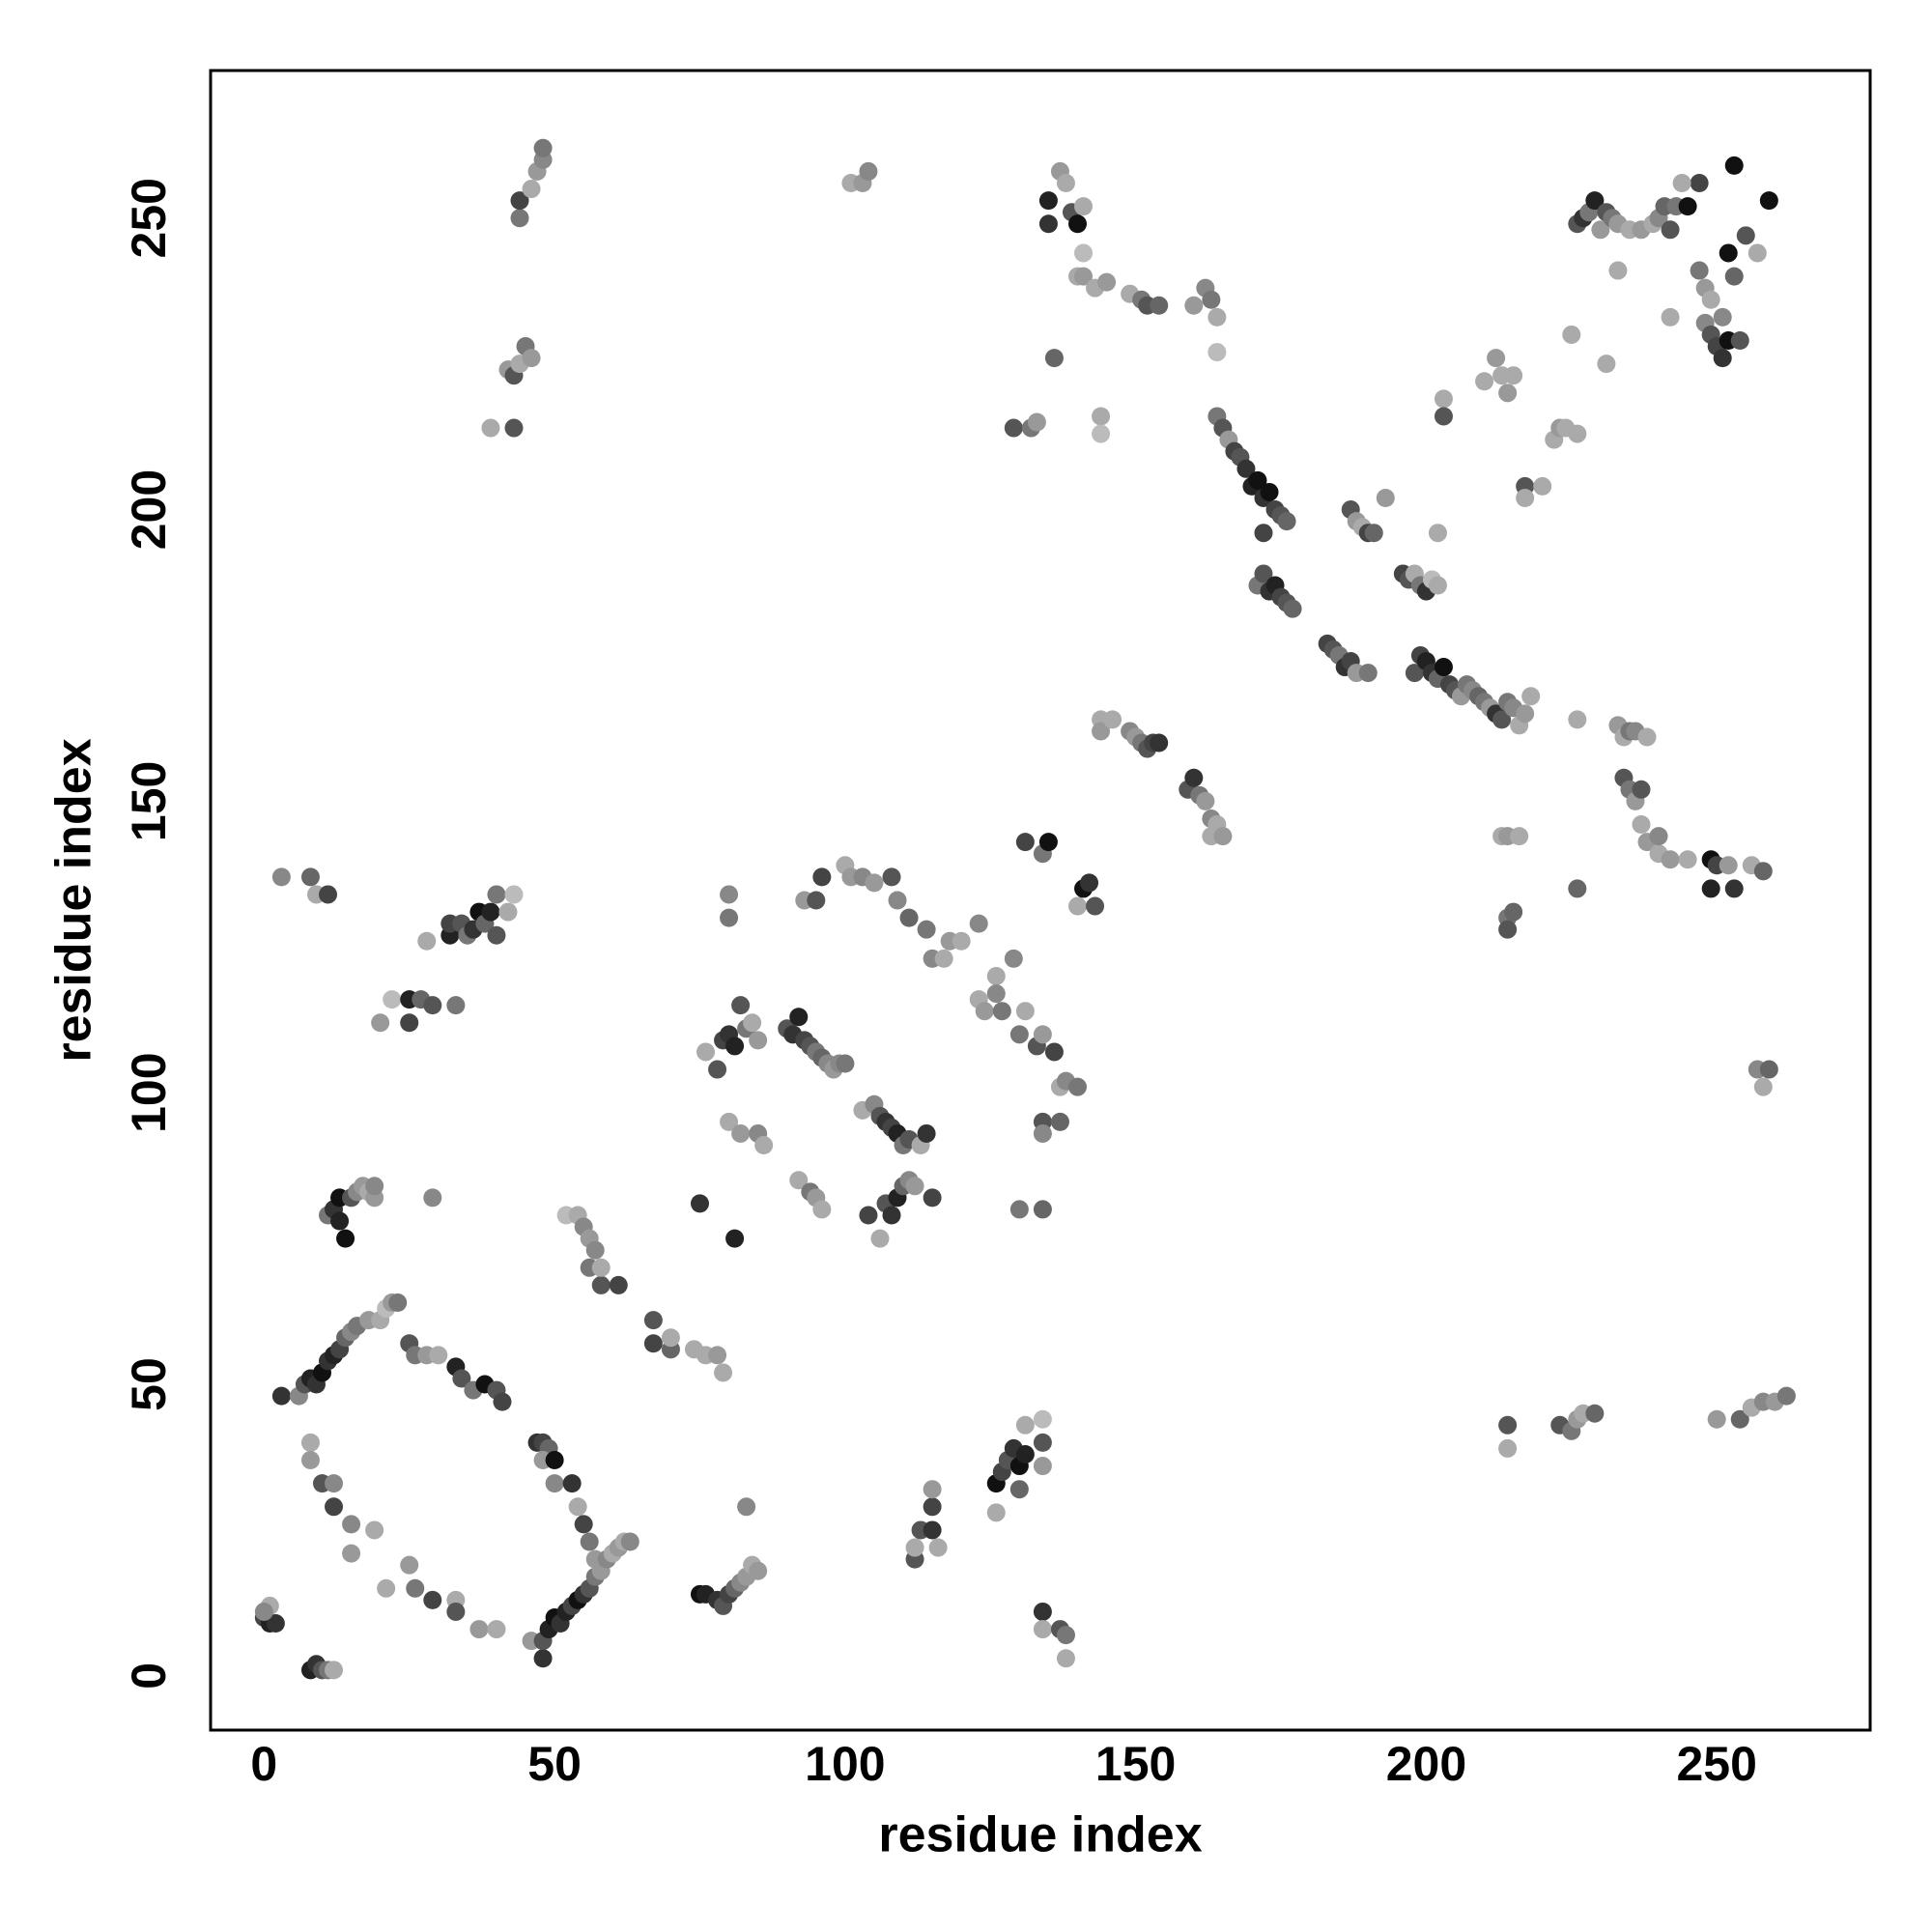 The height and width of the screenshot is (1932, 1932). What do you see at coordinates (149, 1092) in the screenshot?
I see `y-tick-label: 100` at bounding box center [149, 1092].